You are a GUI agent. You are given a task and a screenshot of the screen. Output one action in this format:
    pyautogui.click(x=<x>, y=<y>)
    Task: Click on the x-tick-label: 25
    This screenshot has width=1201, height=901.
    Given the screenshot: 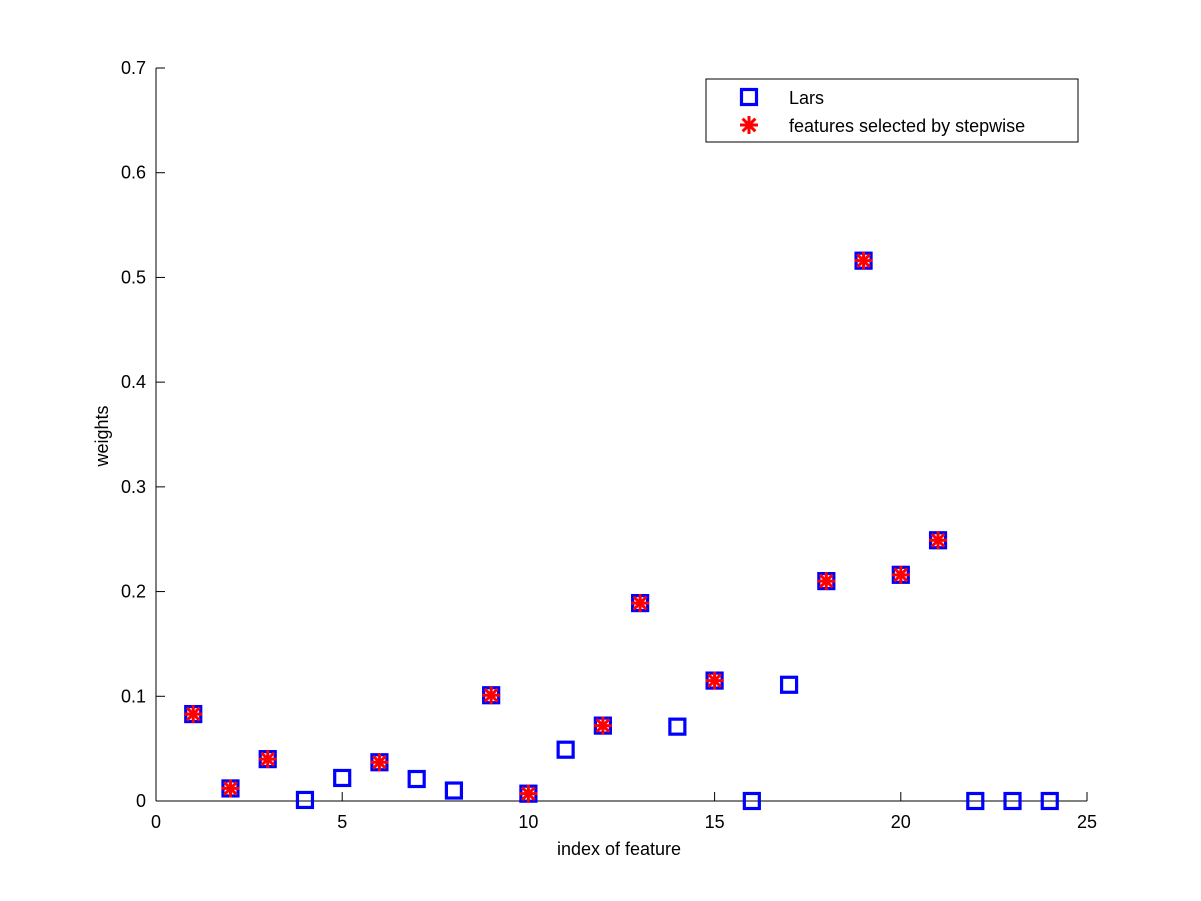 What is the action you would take?
    pyautogui.click(x=1087, y=822)
    